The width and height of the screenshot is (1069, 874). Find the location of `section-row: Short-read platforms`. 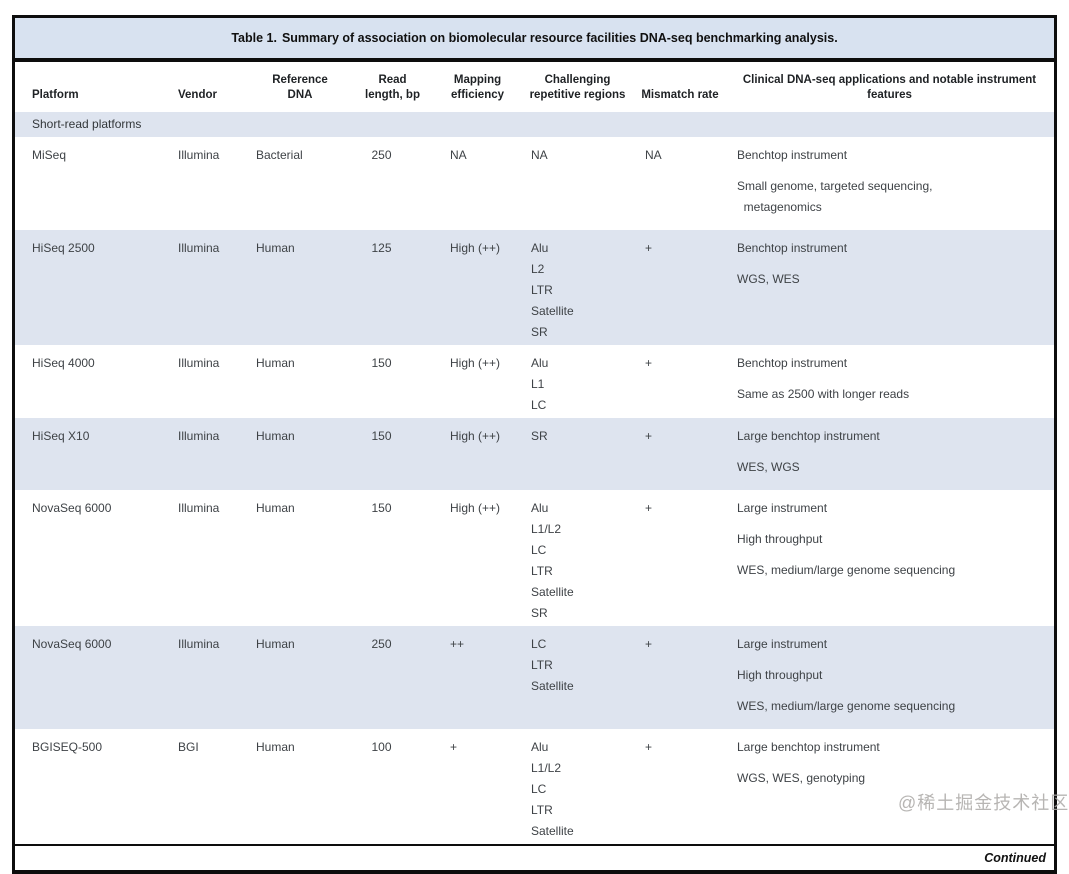

section-row: Short-read platforms is located at coordinates (534, 124).